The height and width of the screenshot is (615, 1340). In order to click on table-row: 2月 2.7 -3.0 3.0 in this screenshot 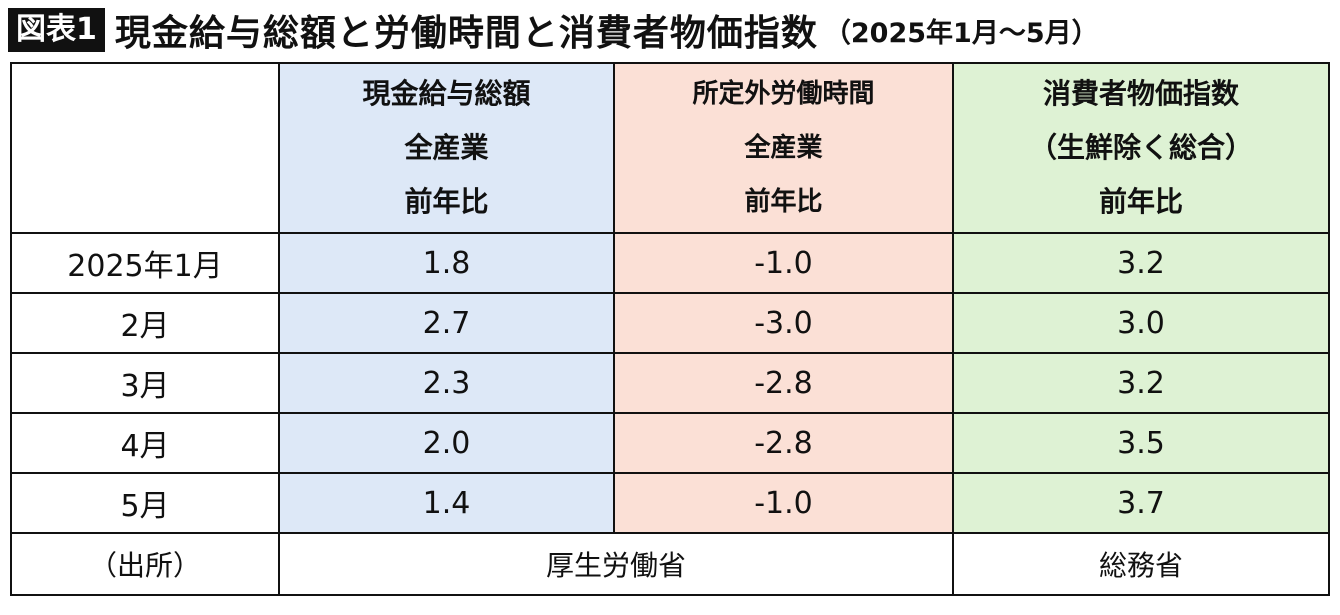, I will do `click(670, 323)`.